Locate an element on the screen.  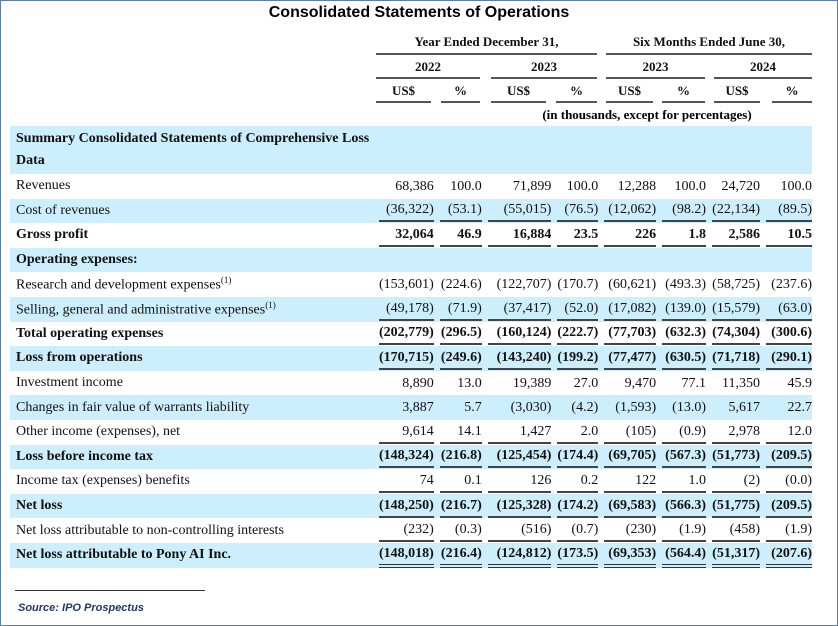
pct-cell: (207.6) is located at coordinates (786, 555).